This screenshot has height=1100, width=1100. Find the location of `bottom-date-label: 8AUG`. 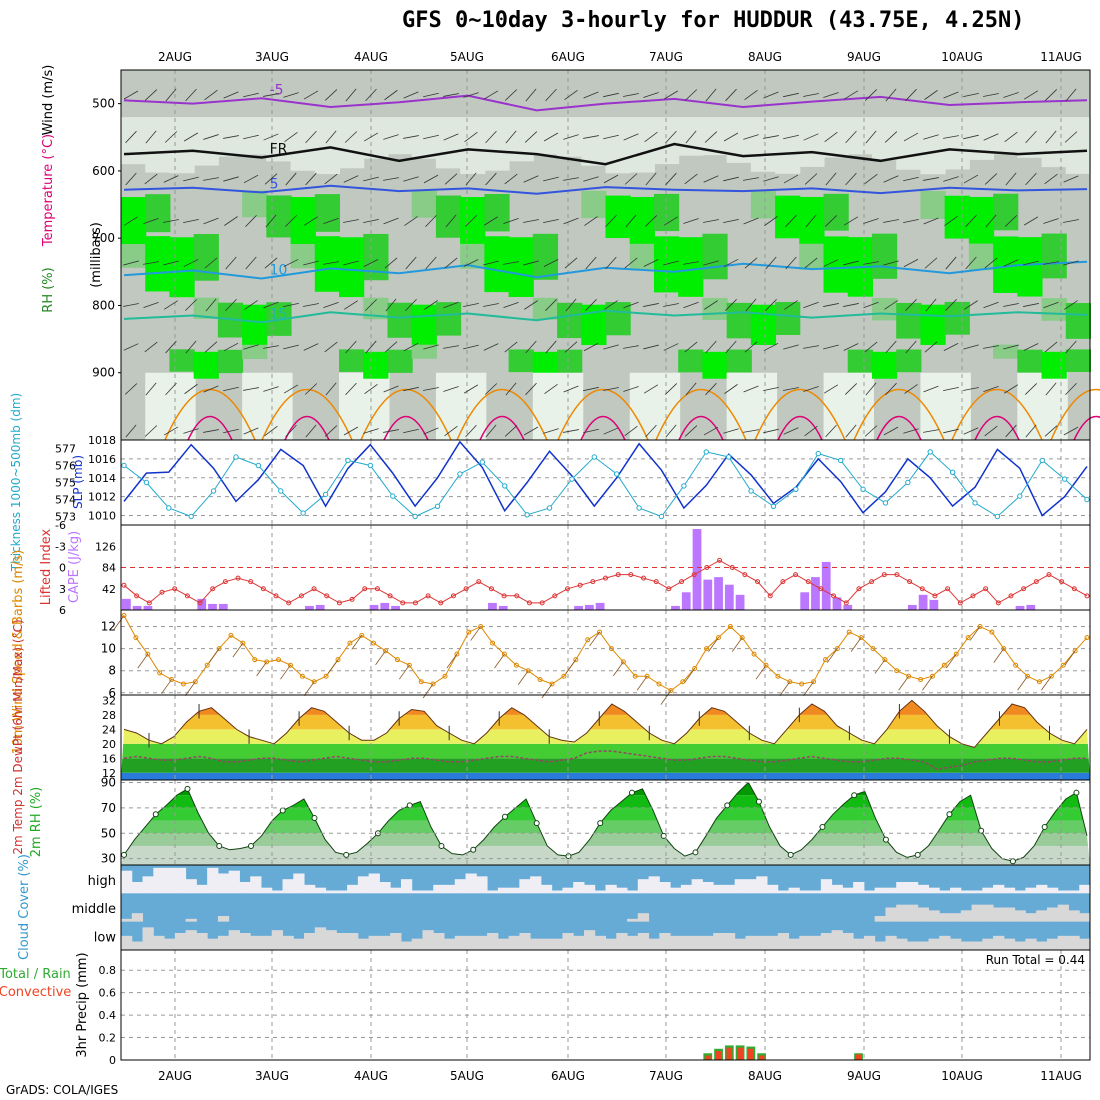

bottom-date-label: 8AUG is located at coordinates (765, 1076).